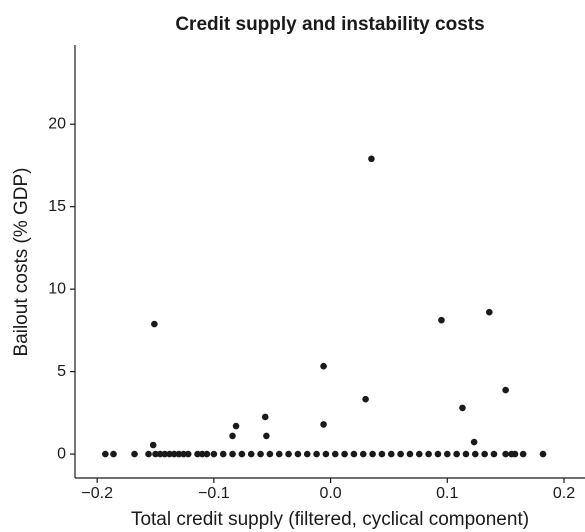 This screenshot has width=585, height=532. What do you see at coordinates (329, 24) in the screenshot?
I see `chart-title: Credit supply and instability costs` at bounding box center [329, 24].